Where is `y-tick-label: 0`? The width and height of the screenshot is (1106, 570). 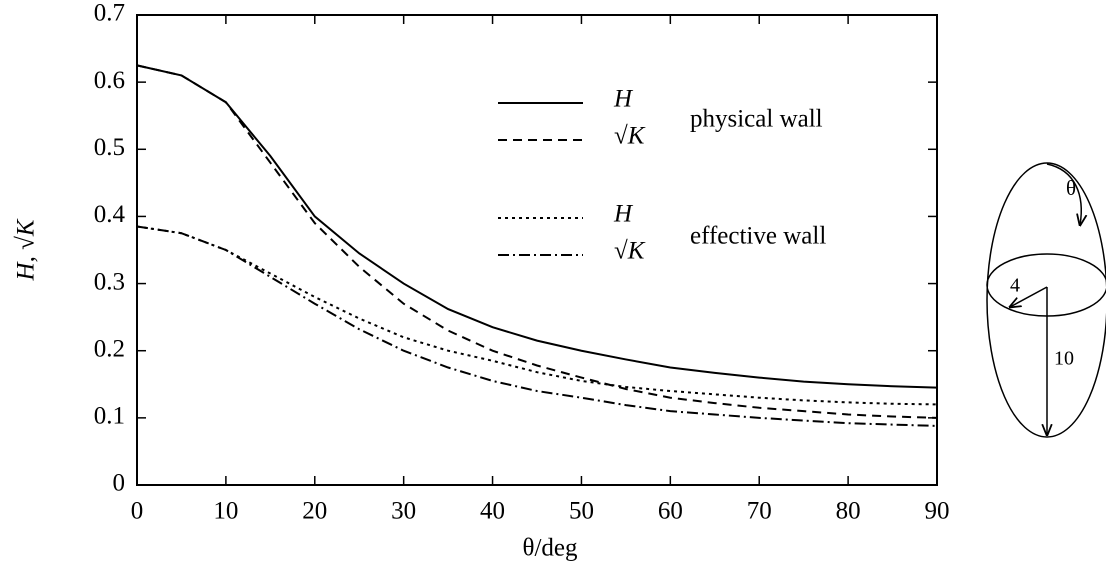
y-tick-label: 0 is located at coordinates (119, 483).